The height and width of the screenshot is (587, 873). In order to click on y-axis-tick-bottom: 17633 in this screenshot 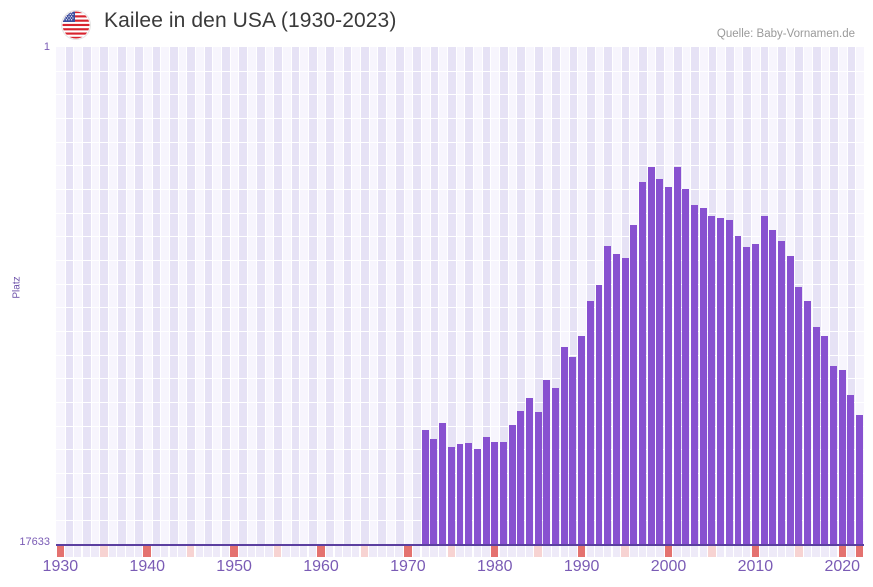, I will do `click(34, 542)`.